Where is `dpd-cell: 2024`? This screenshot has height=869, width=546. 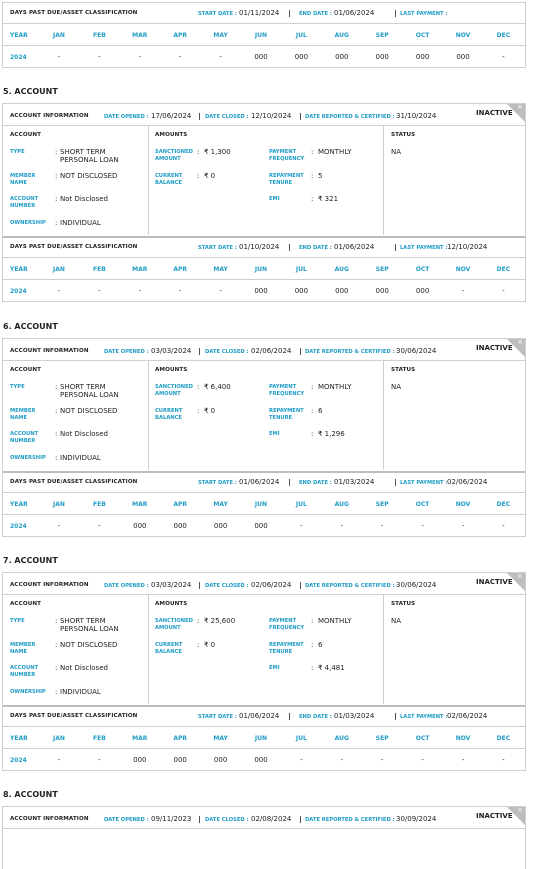 dpd-cell: 2024 is located at coordinates (18, 526).